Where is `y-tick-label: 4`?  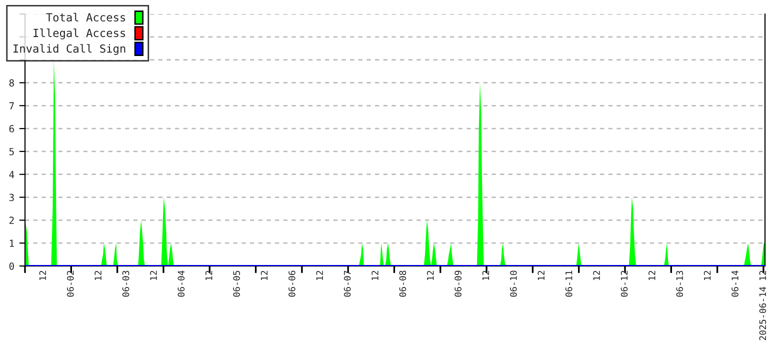
y-tick-label: 4 is located at coordinates (11, 174).